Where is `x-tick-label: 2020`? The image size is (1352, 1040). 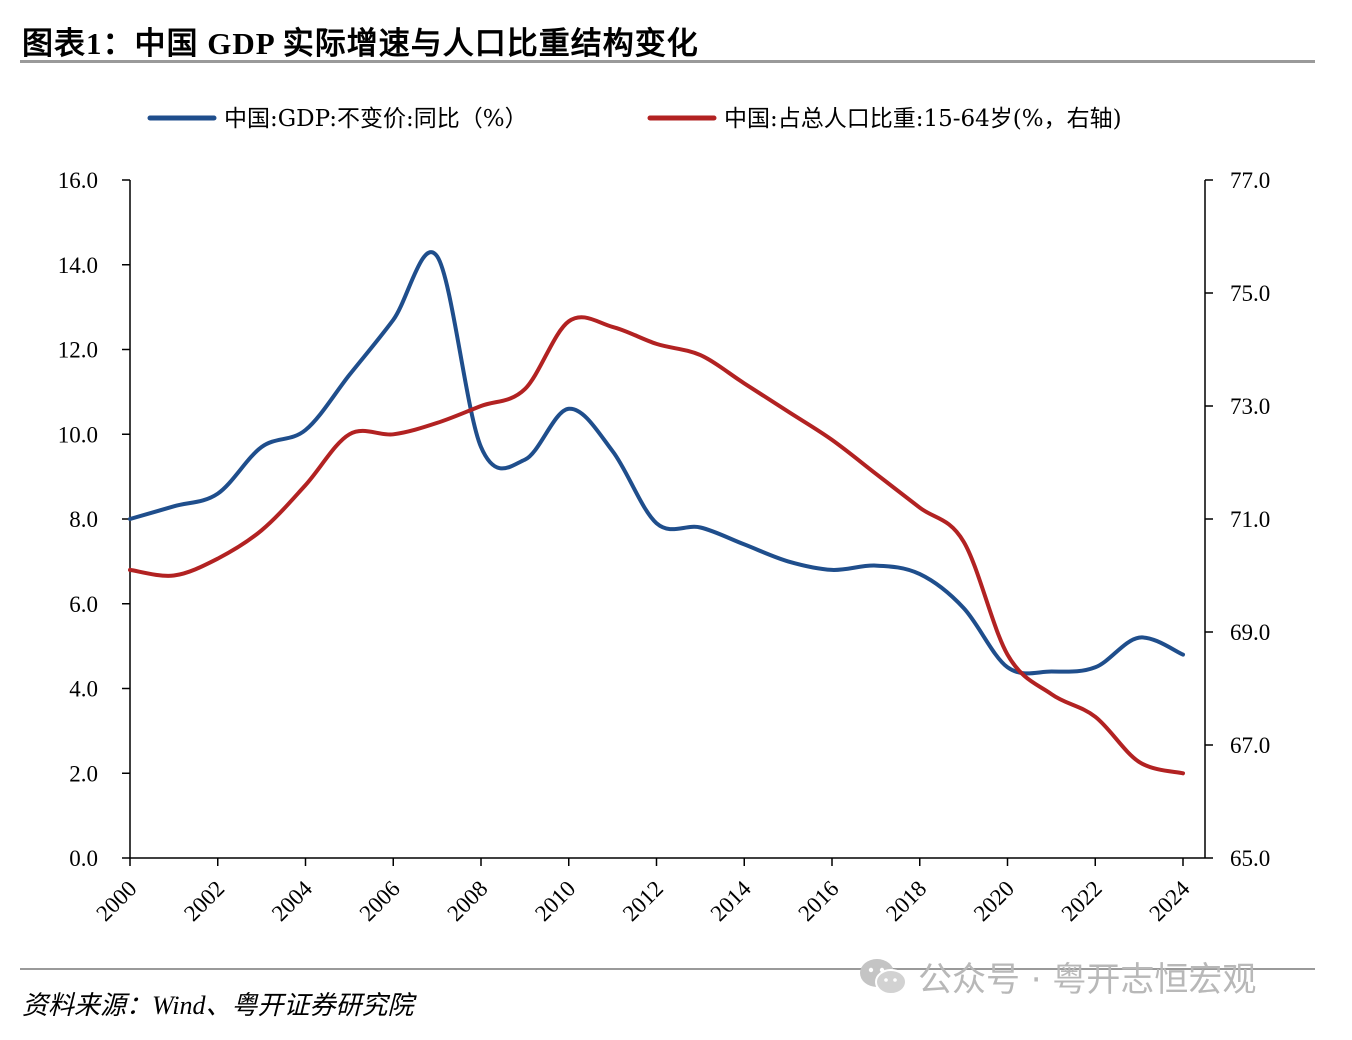 x-tick-label: 2020 is located at coordinates (994, 901).